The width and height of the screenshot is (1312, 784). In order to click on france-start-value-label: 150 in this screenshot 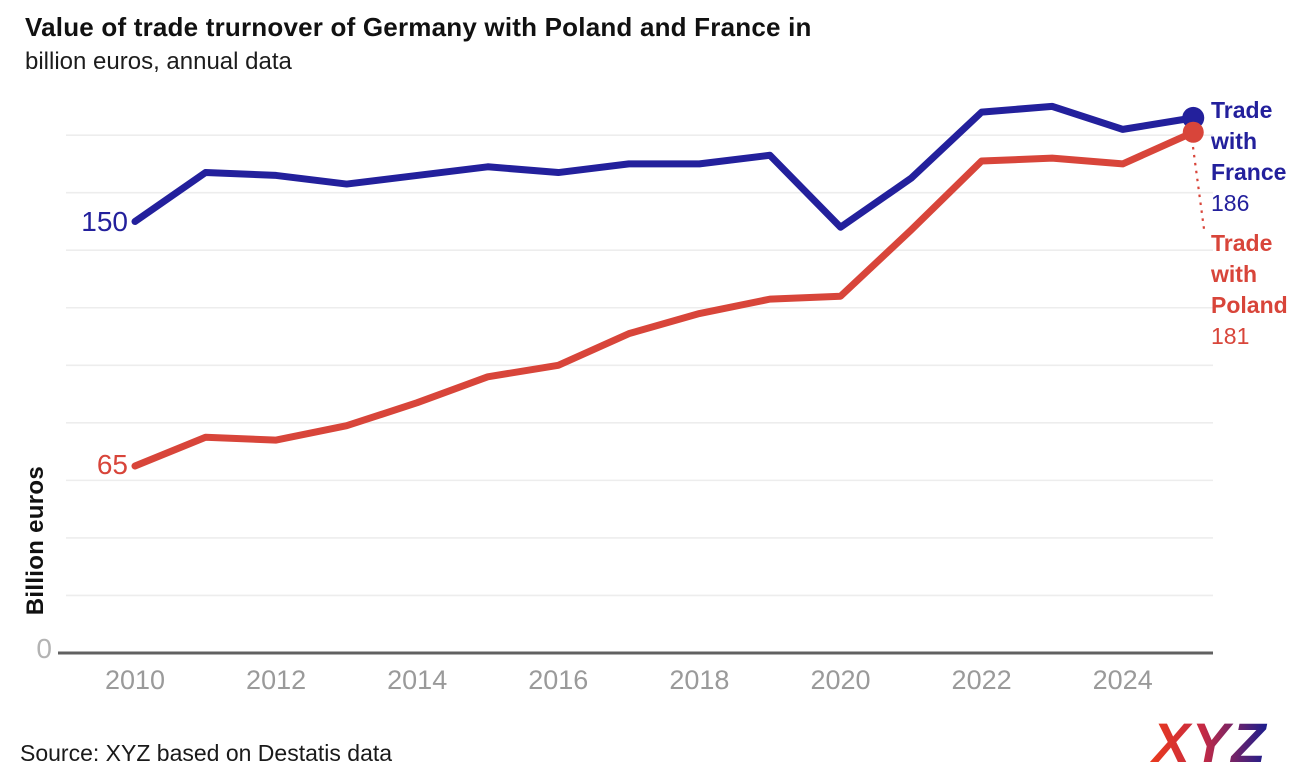, I will do `click(104, 221)`.